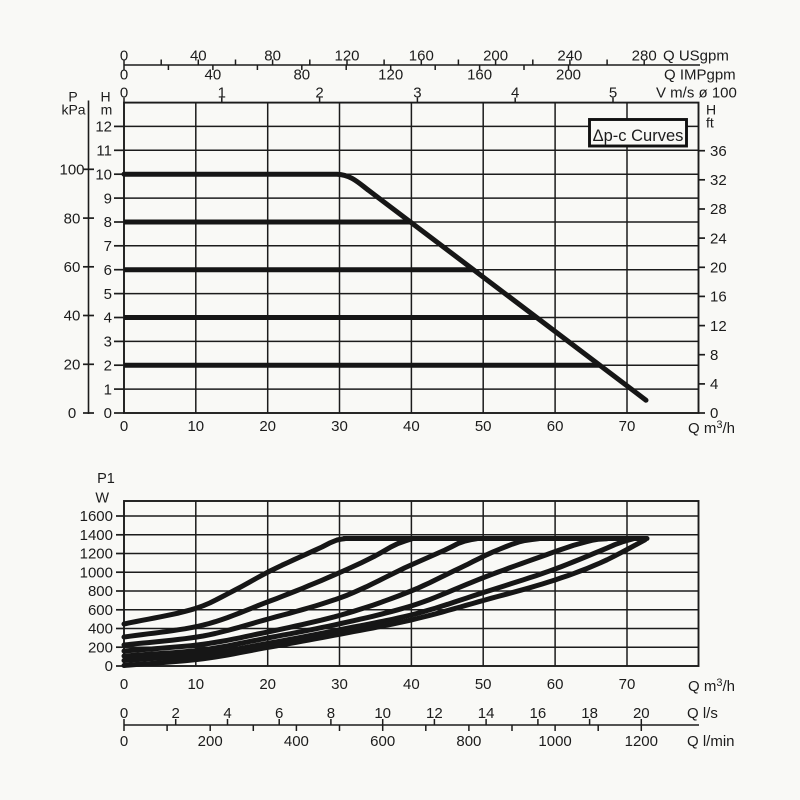 The image size is (800, 800). I want to click on svg-text: 9, so click(108, 198).